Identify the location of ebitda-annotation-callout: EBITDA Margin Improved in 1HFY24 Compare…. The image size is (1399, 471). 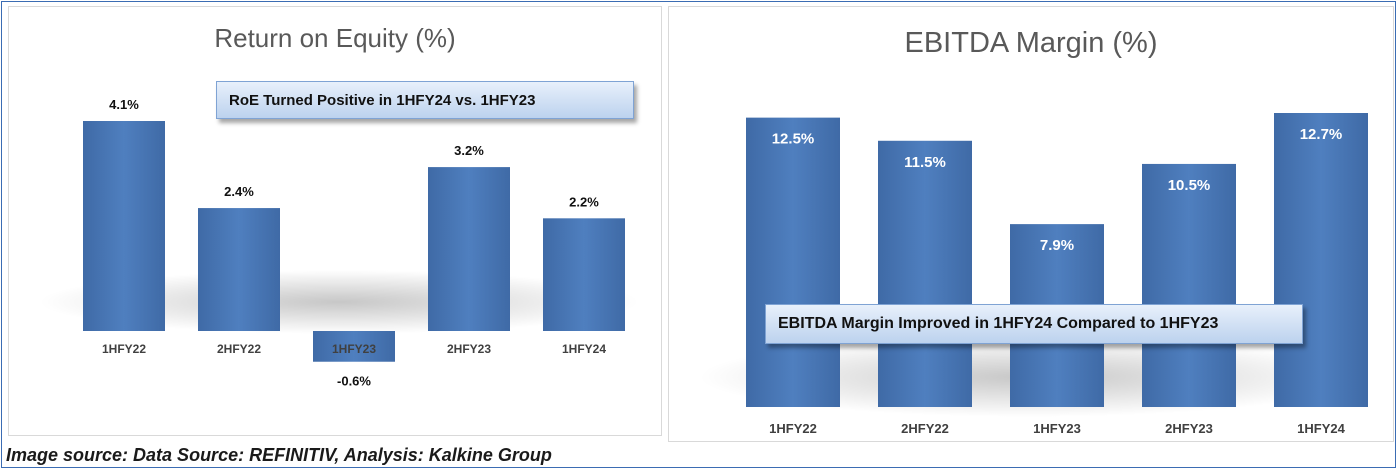
(1034, 324).